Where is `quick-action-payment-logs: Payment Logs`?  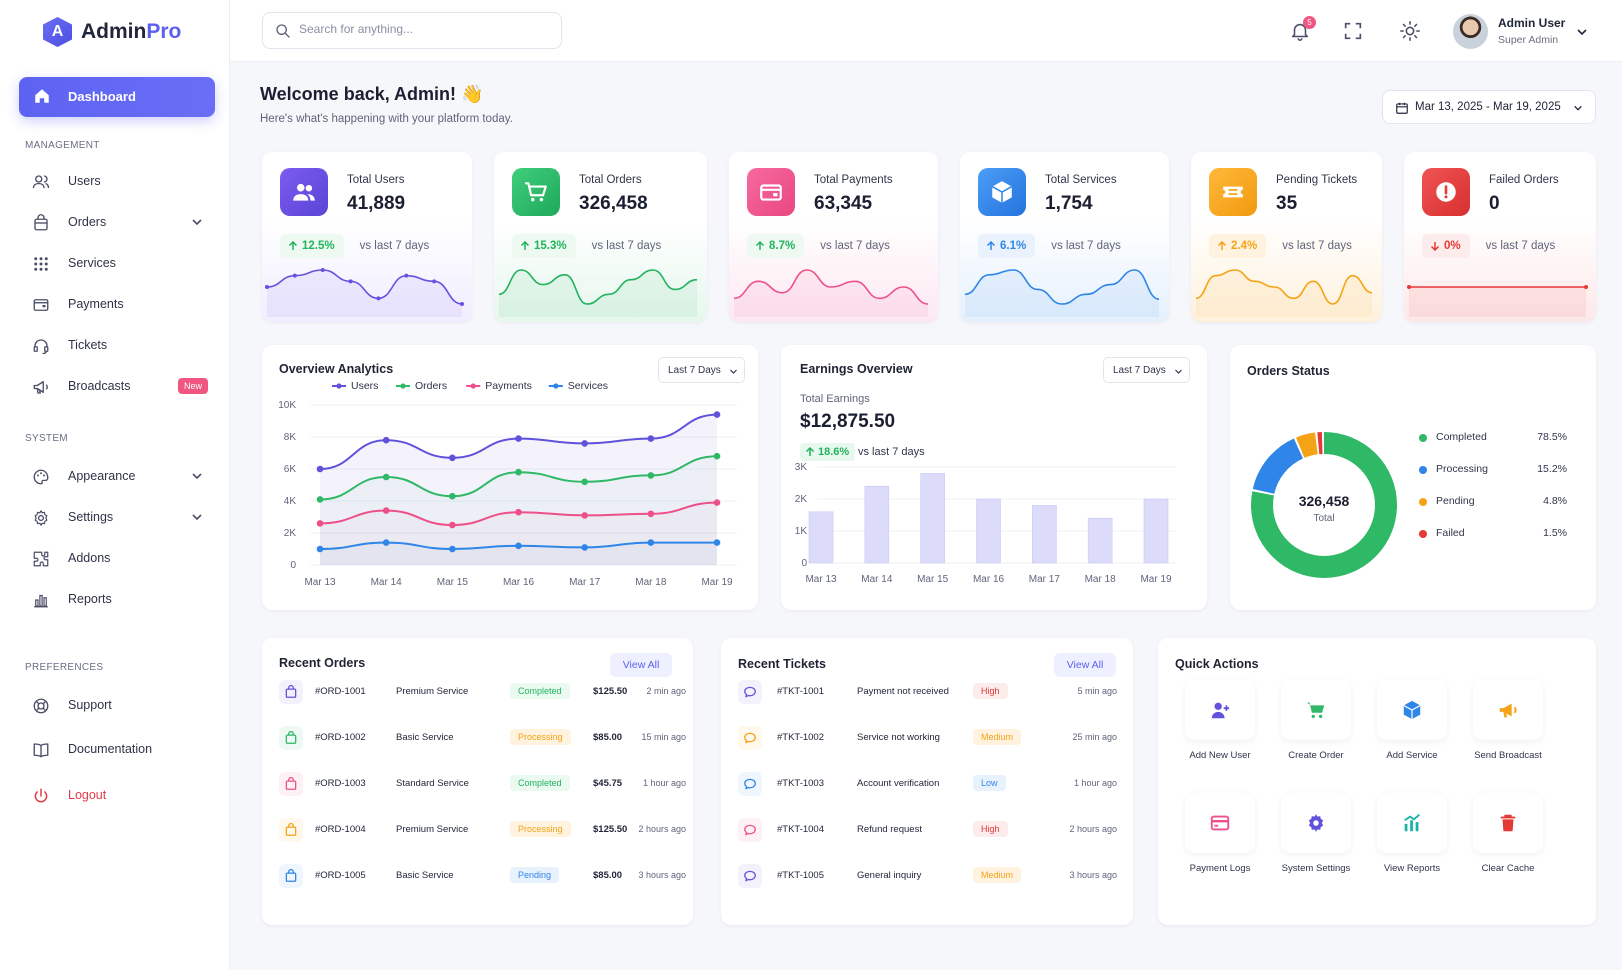 quick-action-payment-logs: Payment Logs is located at coordinates (1220, 840).